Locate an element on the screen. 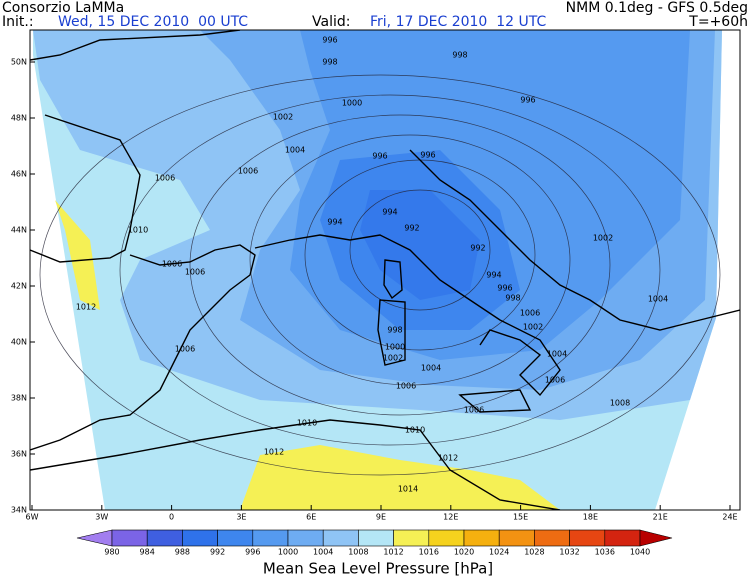 The width and height of the screenshot is (751, 580). colorbar-label: 1032 is located at coordinates (569, 552).